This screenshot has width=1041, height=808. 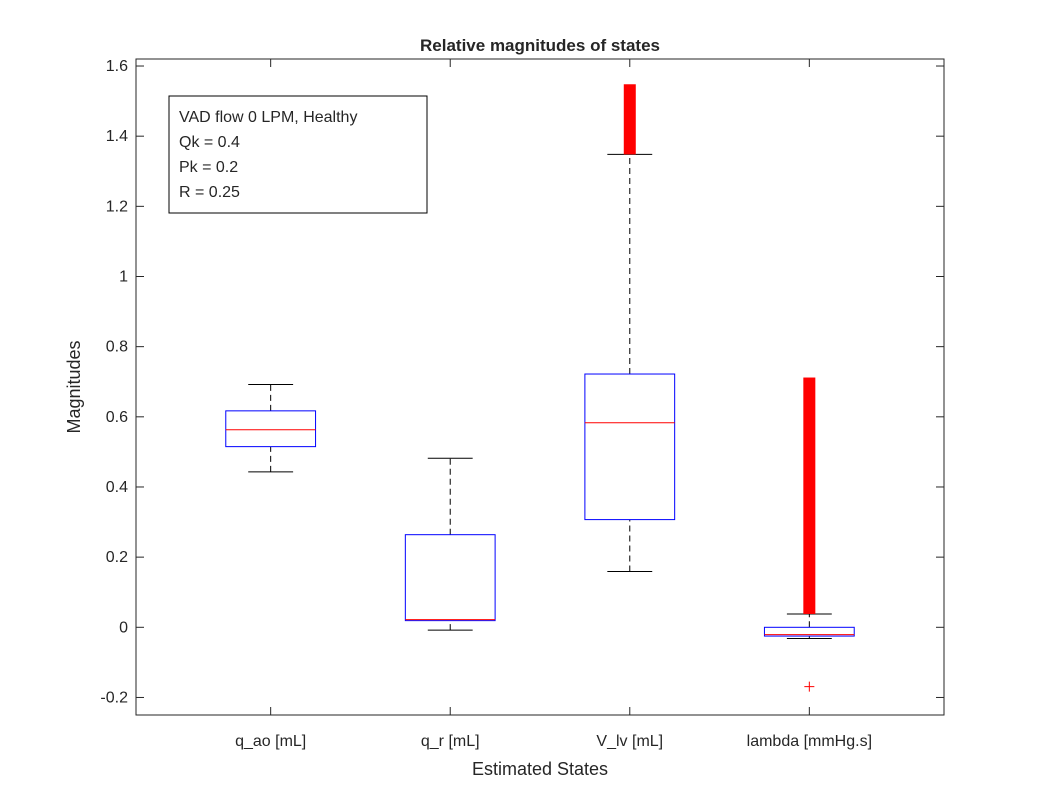 I want to click on y-tick-label: 1.6, so click(x=117, y=66).